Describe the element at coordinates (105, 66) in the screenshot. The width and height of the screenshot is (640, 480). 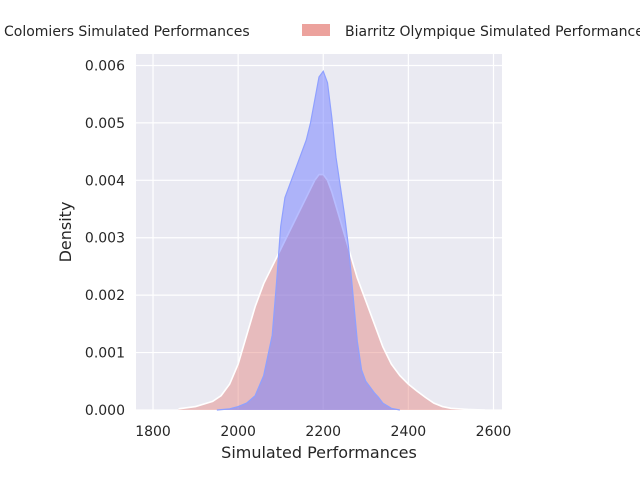
I see `y-tick-label: 0.006` at that location.